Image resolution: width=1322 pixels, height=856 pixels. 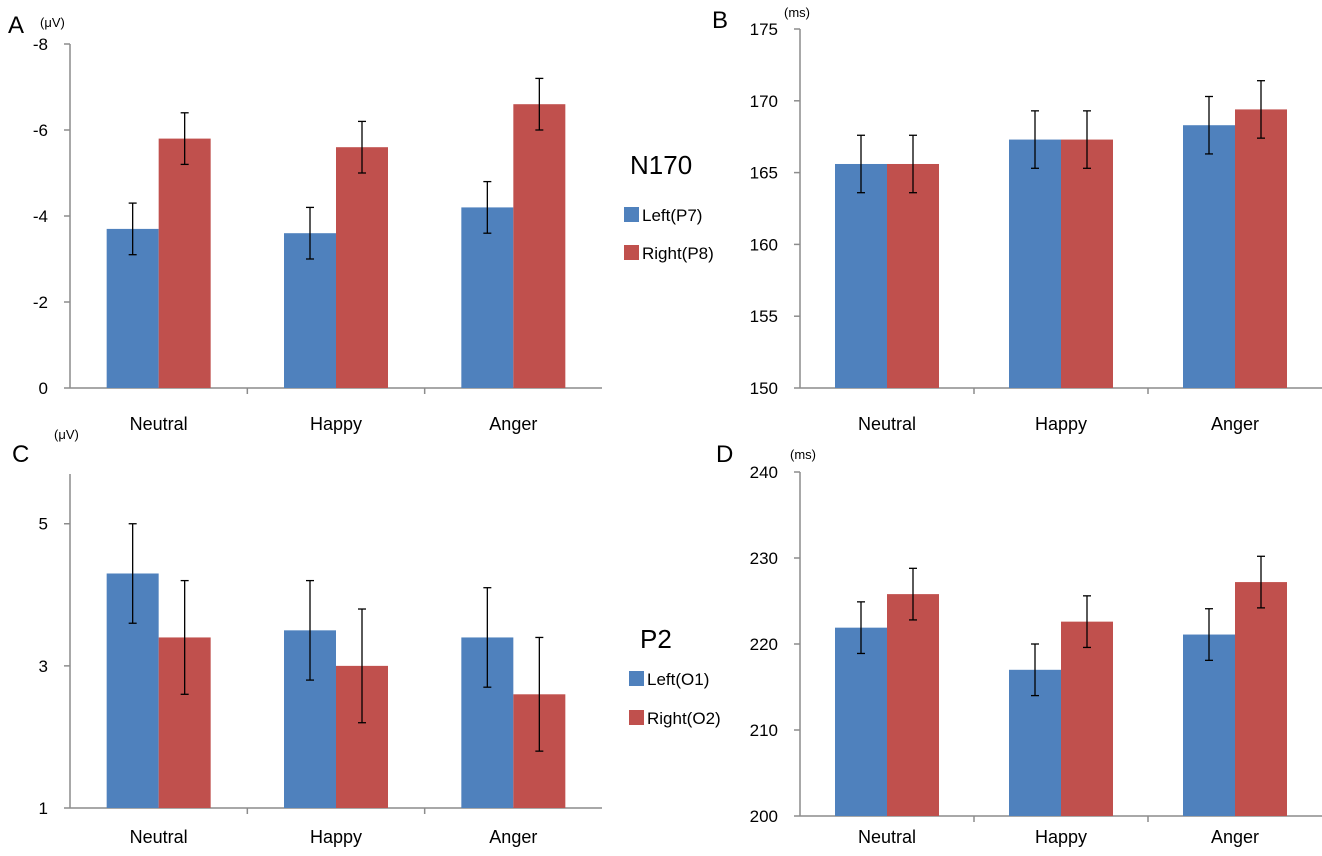 I want to click on panel-a-y-tick-label: -4, so click(x=40, y=216).